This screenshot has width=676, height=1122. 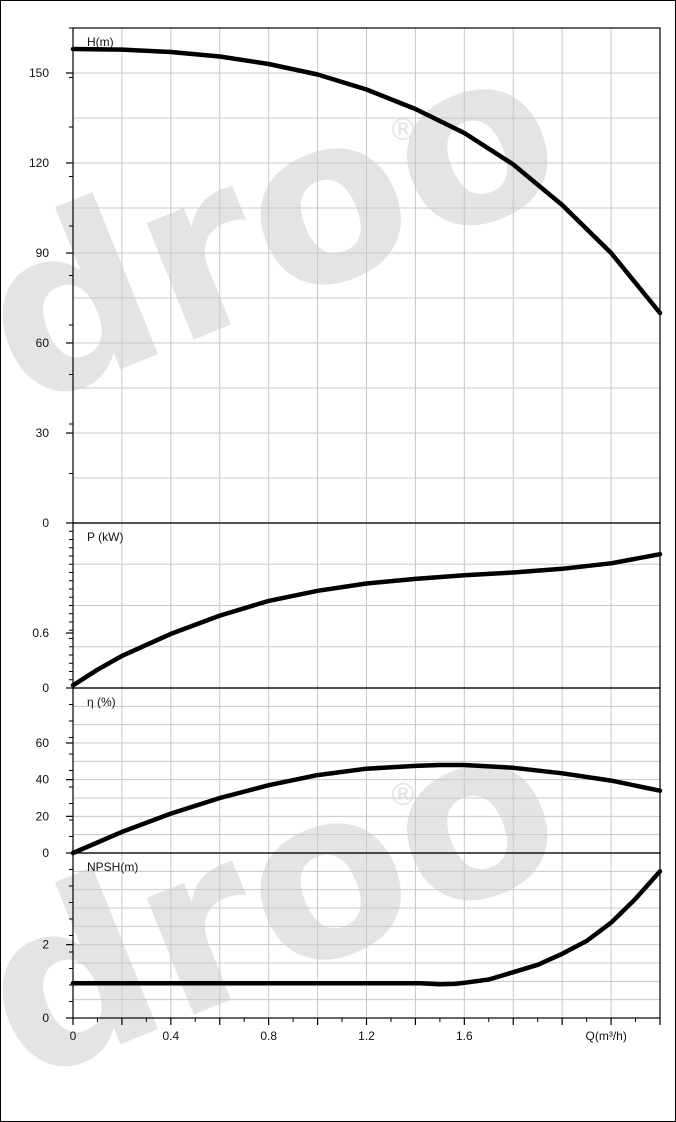 I want to click on x-axis: 0 0.4 0.8 1.2 1.6 Q(m³/h), so click(x=365, y=1030).